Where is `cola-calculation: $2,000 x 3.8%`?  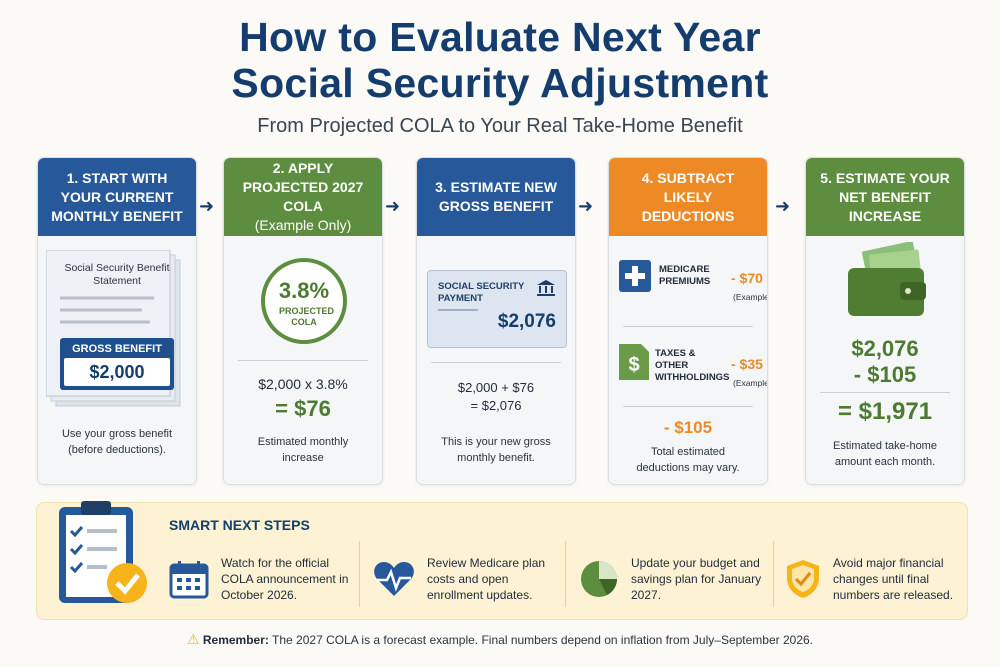
cola-calculation: $2,000 x 3.8% is located at coordinates (303, 384).